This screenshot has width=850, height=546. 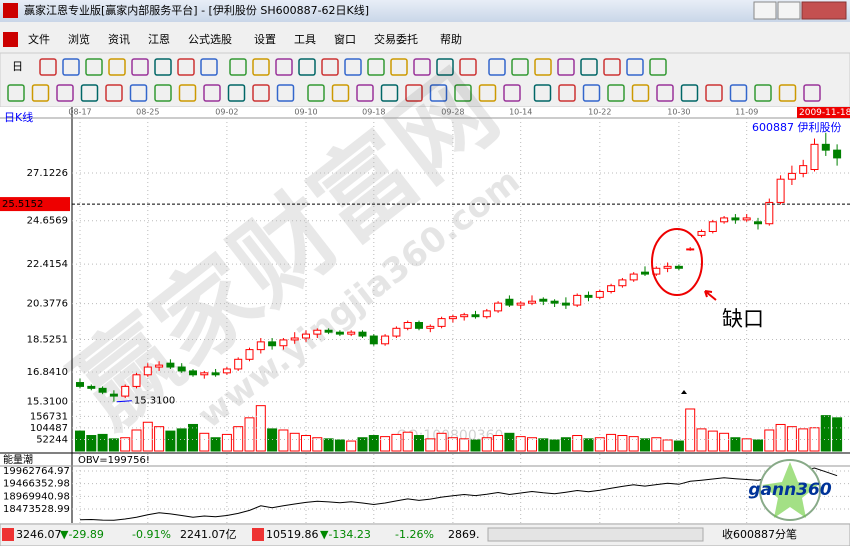 What do you see at coordinates (79, 39) in the screenshot?
I see `menu-item: 浏览` at bounding box center [79, 39].